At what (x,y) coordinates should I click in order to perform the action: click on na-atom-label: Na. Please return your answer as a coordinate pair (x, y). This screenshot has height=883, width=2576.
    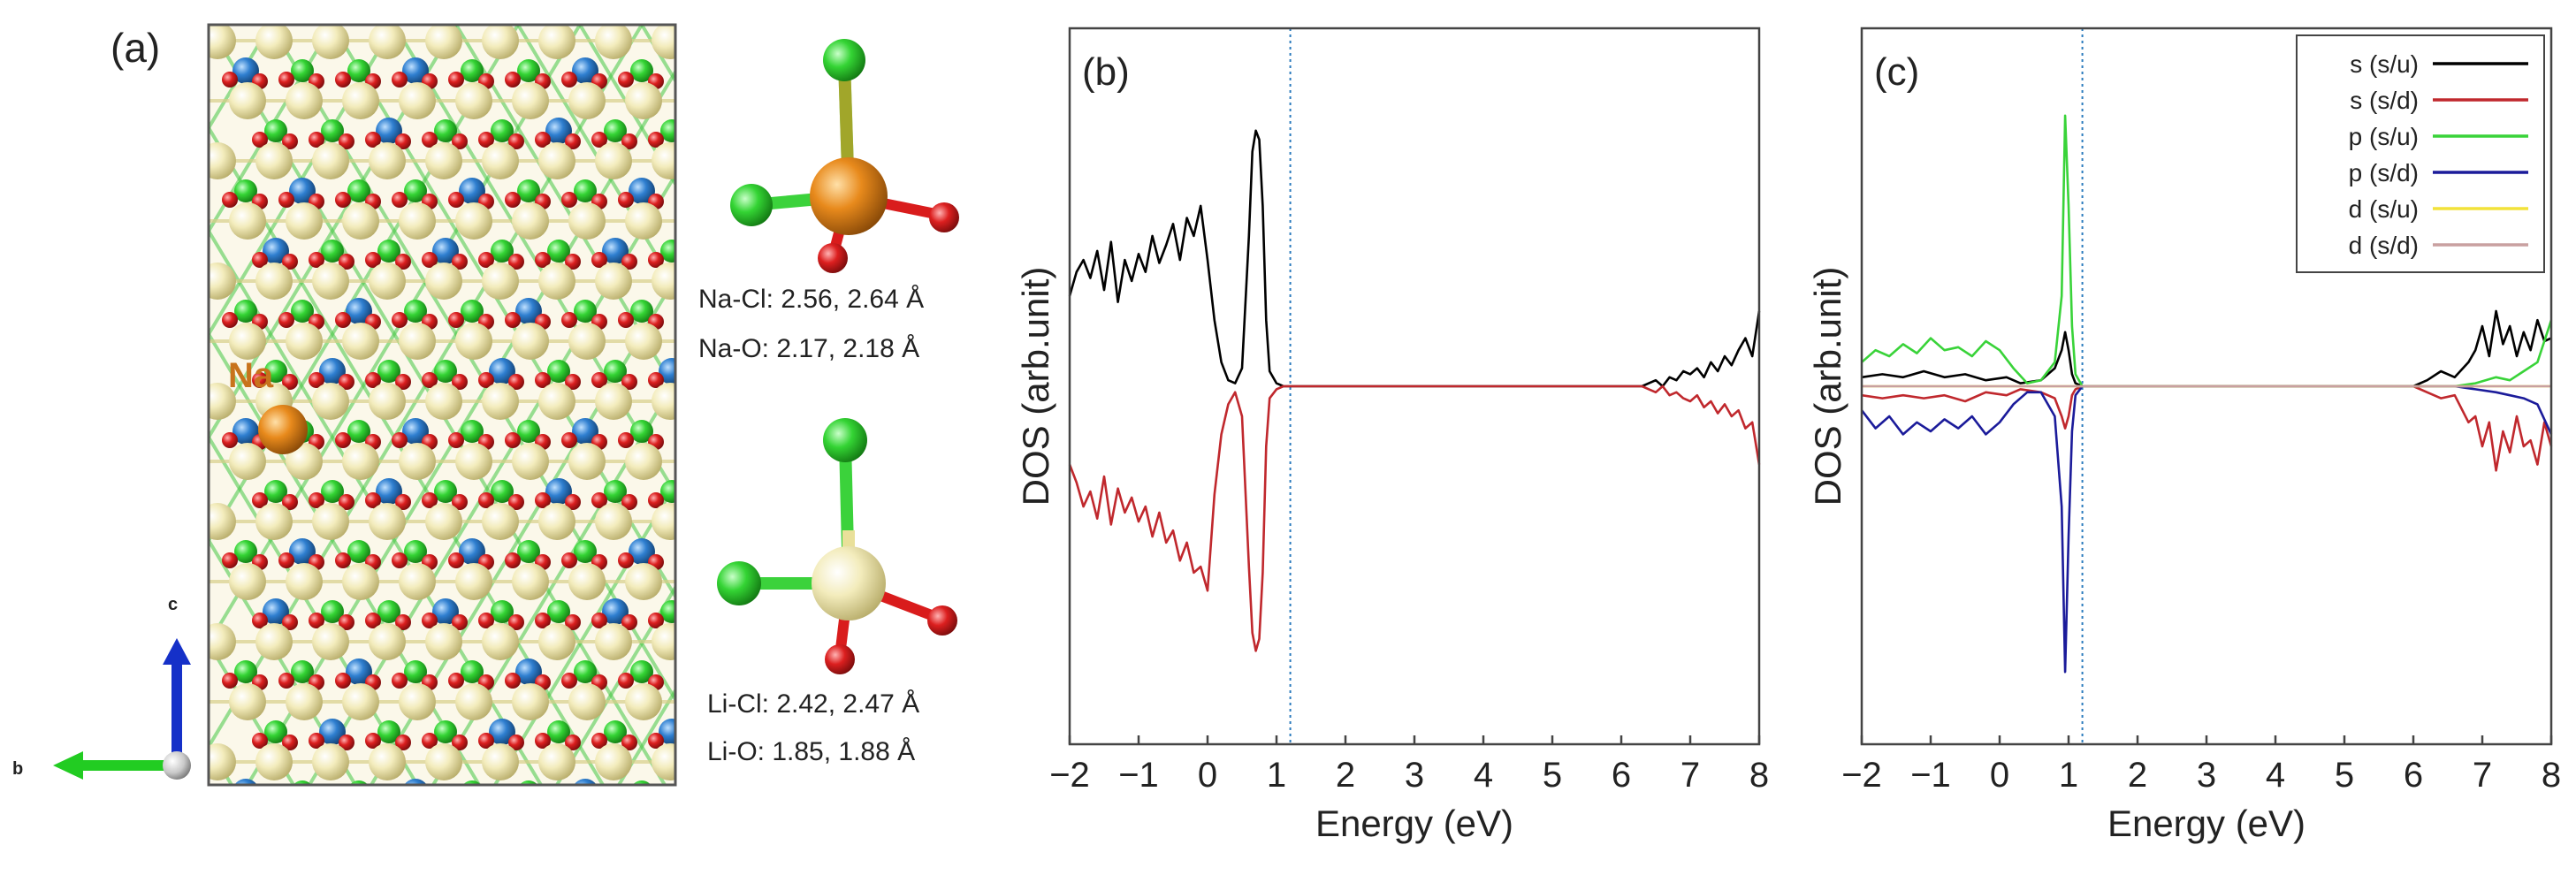
    Looking at the image, I should click on (251, 375).